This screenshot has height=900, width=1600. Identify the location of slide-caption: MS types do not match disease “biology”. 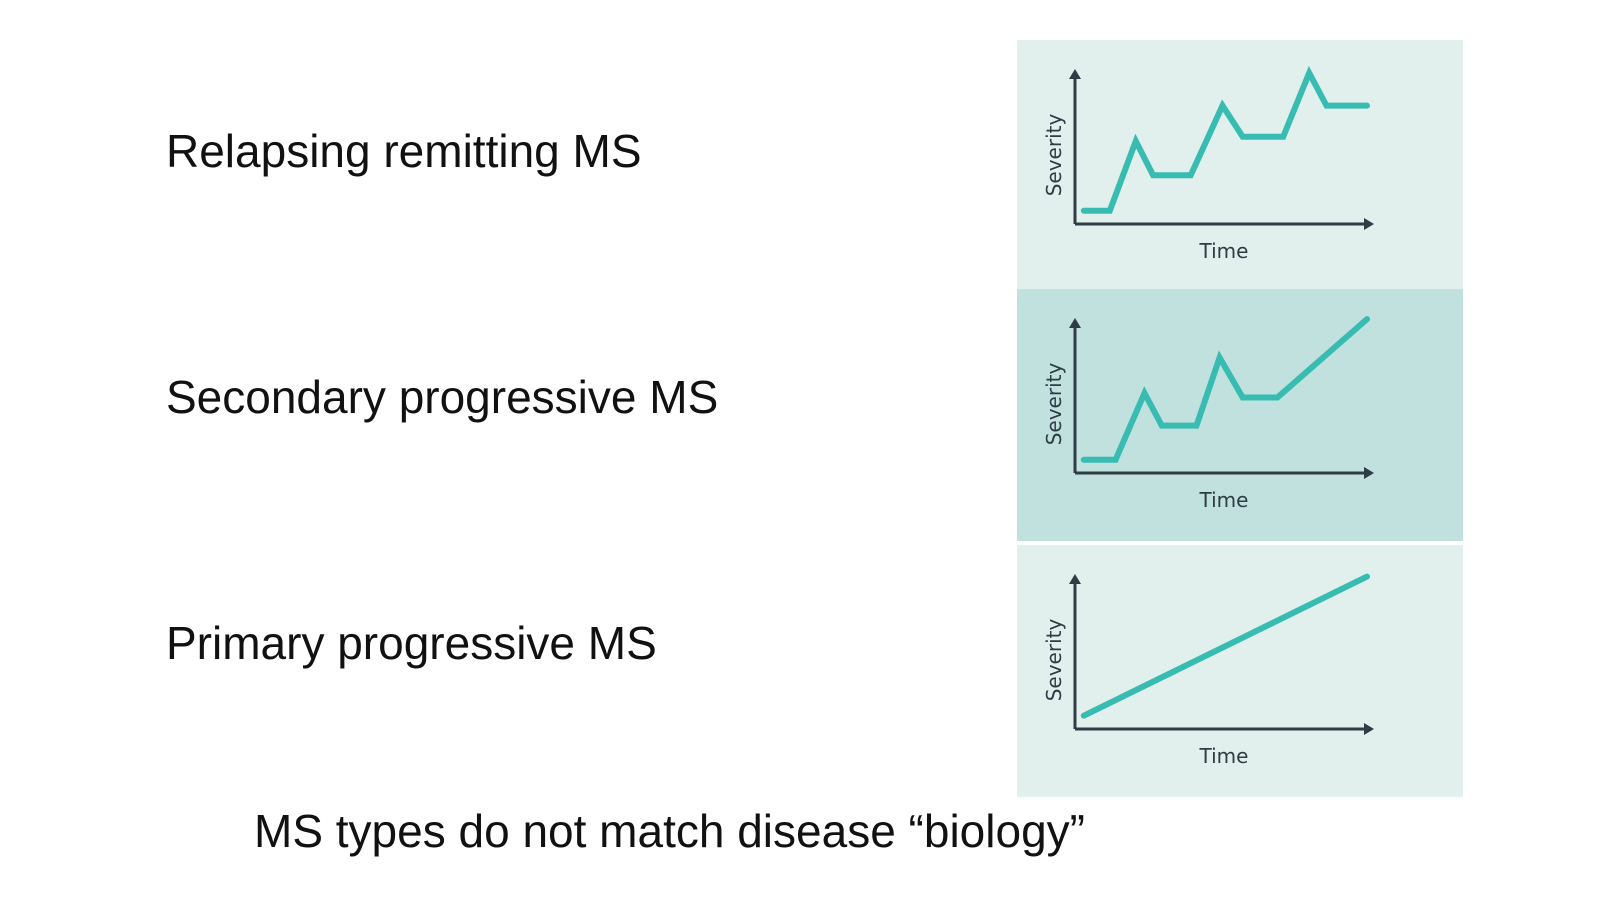
(669, 831).